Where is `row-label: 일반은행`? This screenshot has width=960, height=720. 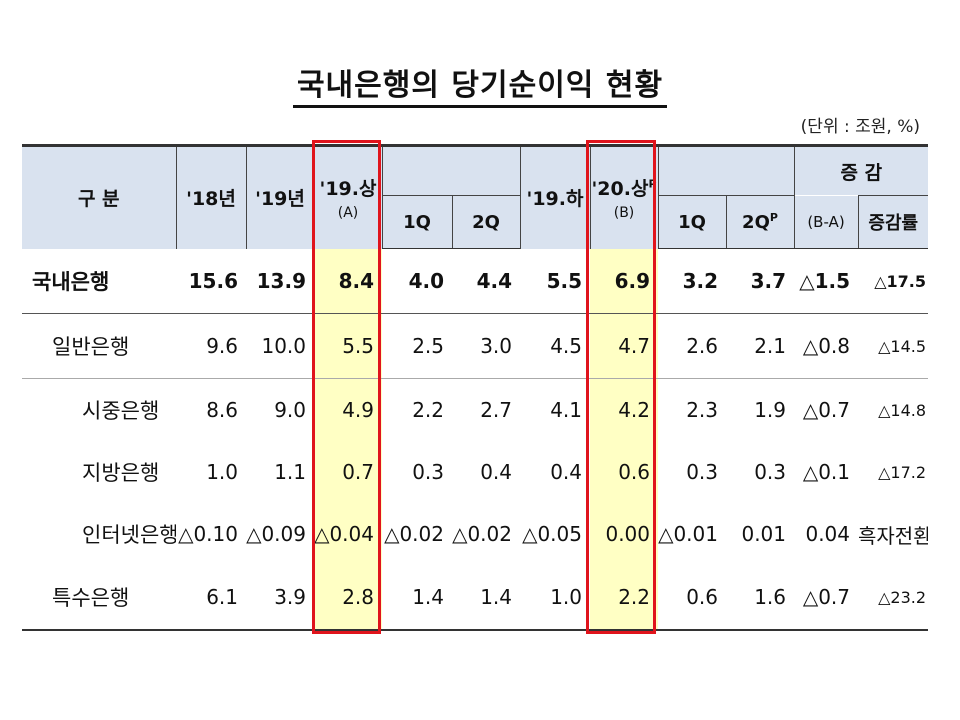 row-label: 일반은행 is located at coordinates (99, 346).